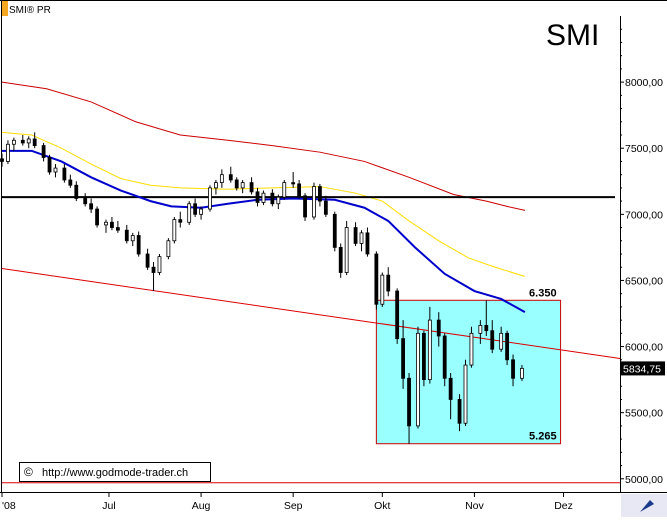 The height and width of the screenshot is (522, 667). I want to click on box-labels: 6.350 5.265, so click(543, 364).